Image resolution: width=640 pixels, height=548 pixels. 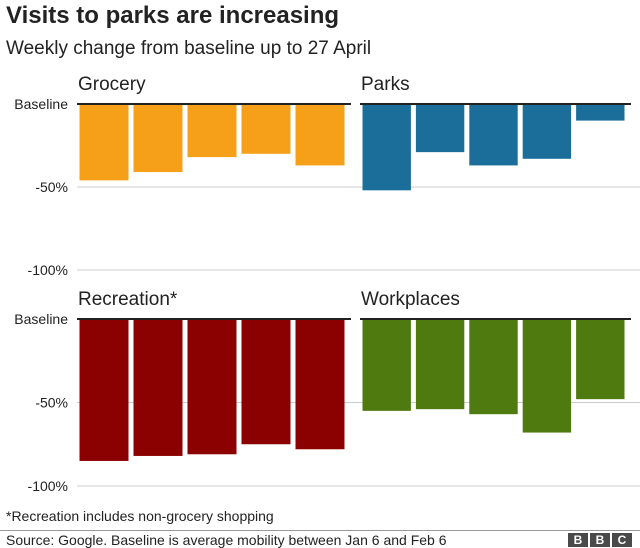 What do you see at coordinates (320, 530) in the screenshot?
I see `divider` at bounding box center [320, 530].